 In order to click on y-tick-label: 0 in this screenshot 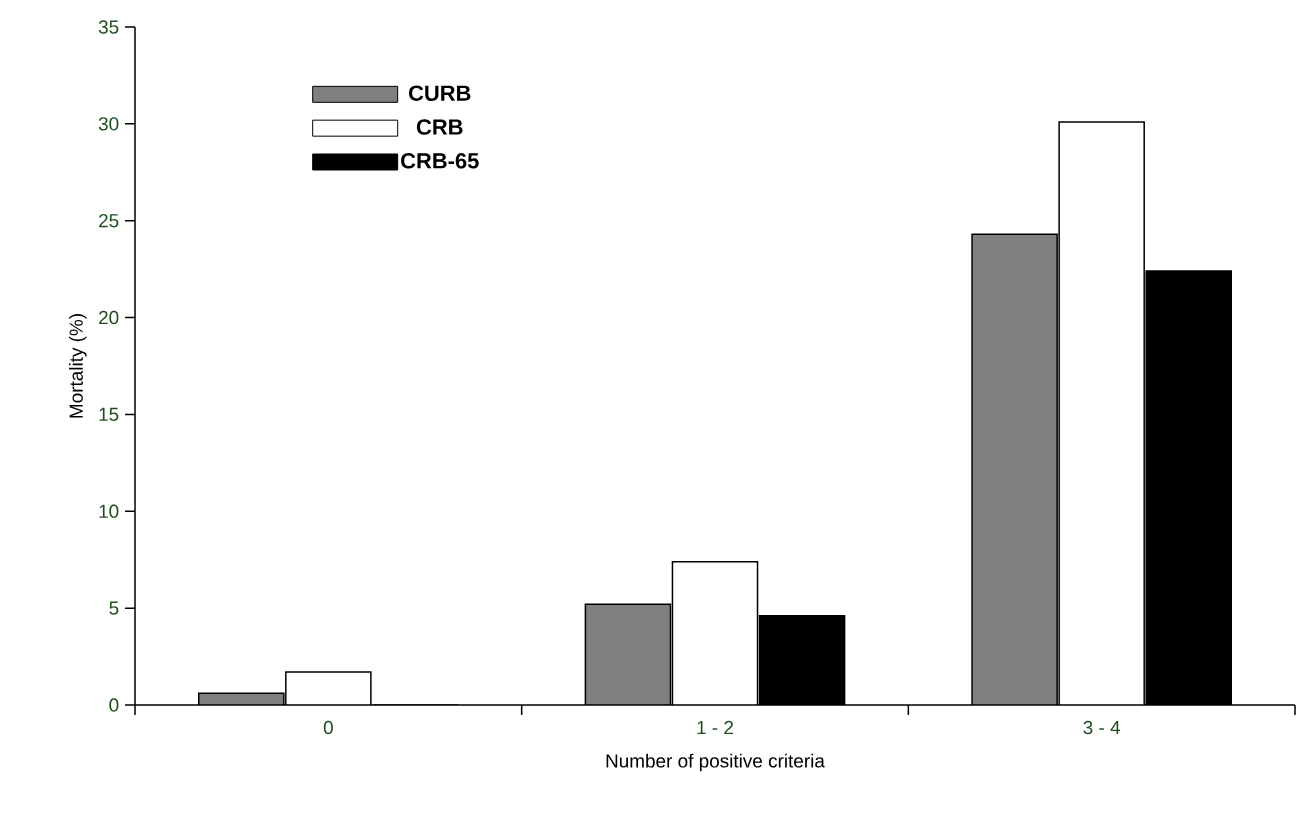, I will do `click(114, 705)`.